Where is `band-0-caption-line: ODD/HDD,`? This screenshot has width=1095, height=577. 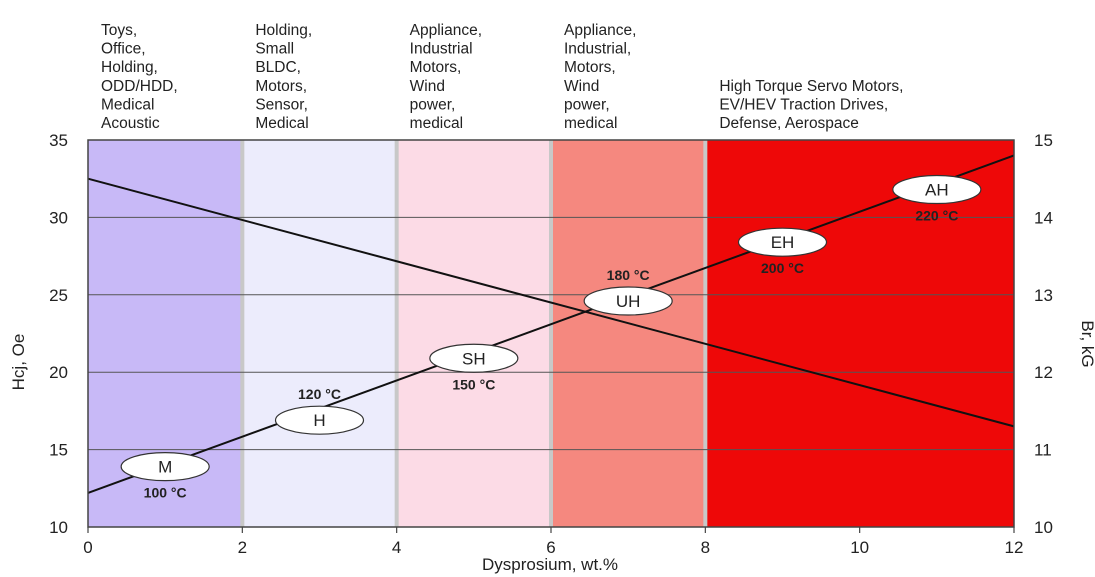
band-0-caption-line: ODD/HDD, is located at coordinates (139, 86).